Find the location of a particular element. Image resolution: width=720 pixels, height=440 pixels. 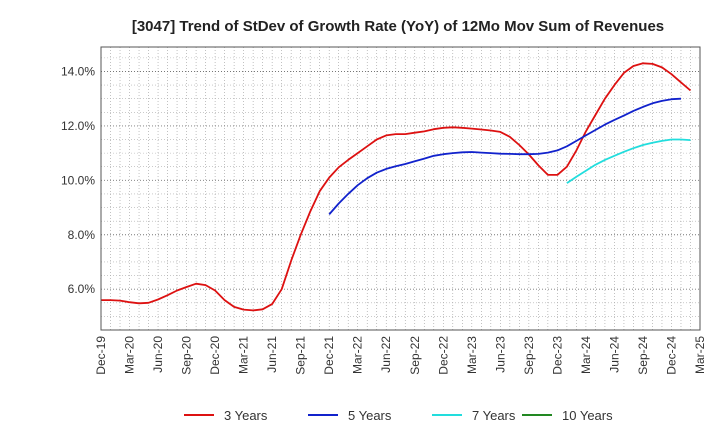

x-tick-label: Mar-24 is located at coordinates (586, 355).